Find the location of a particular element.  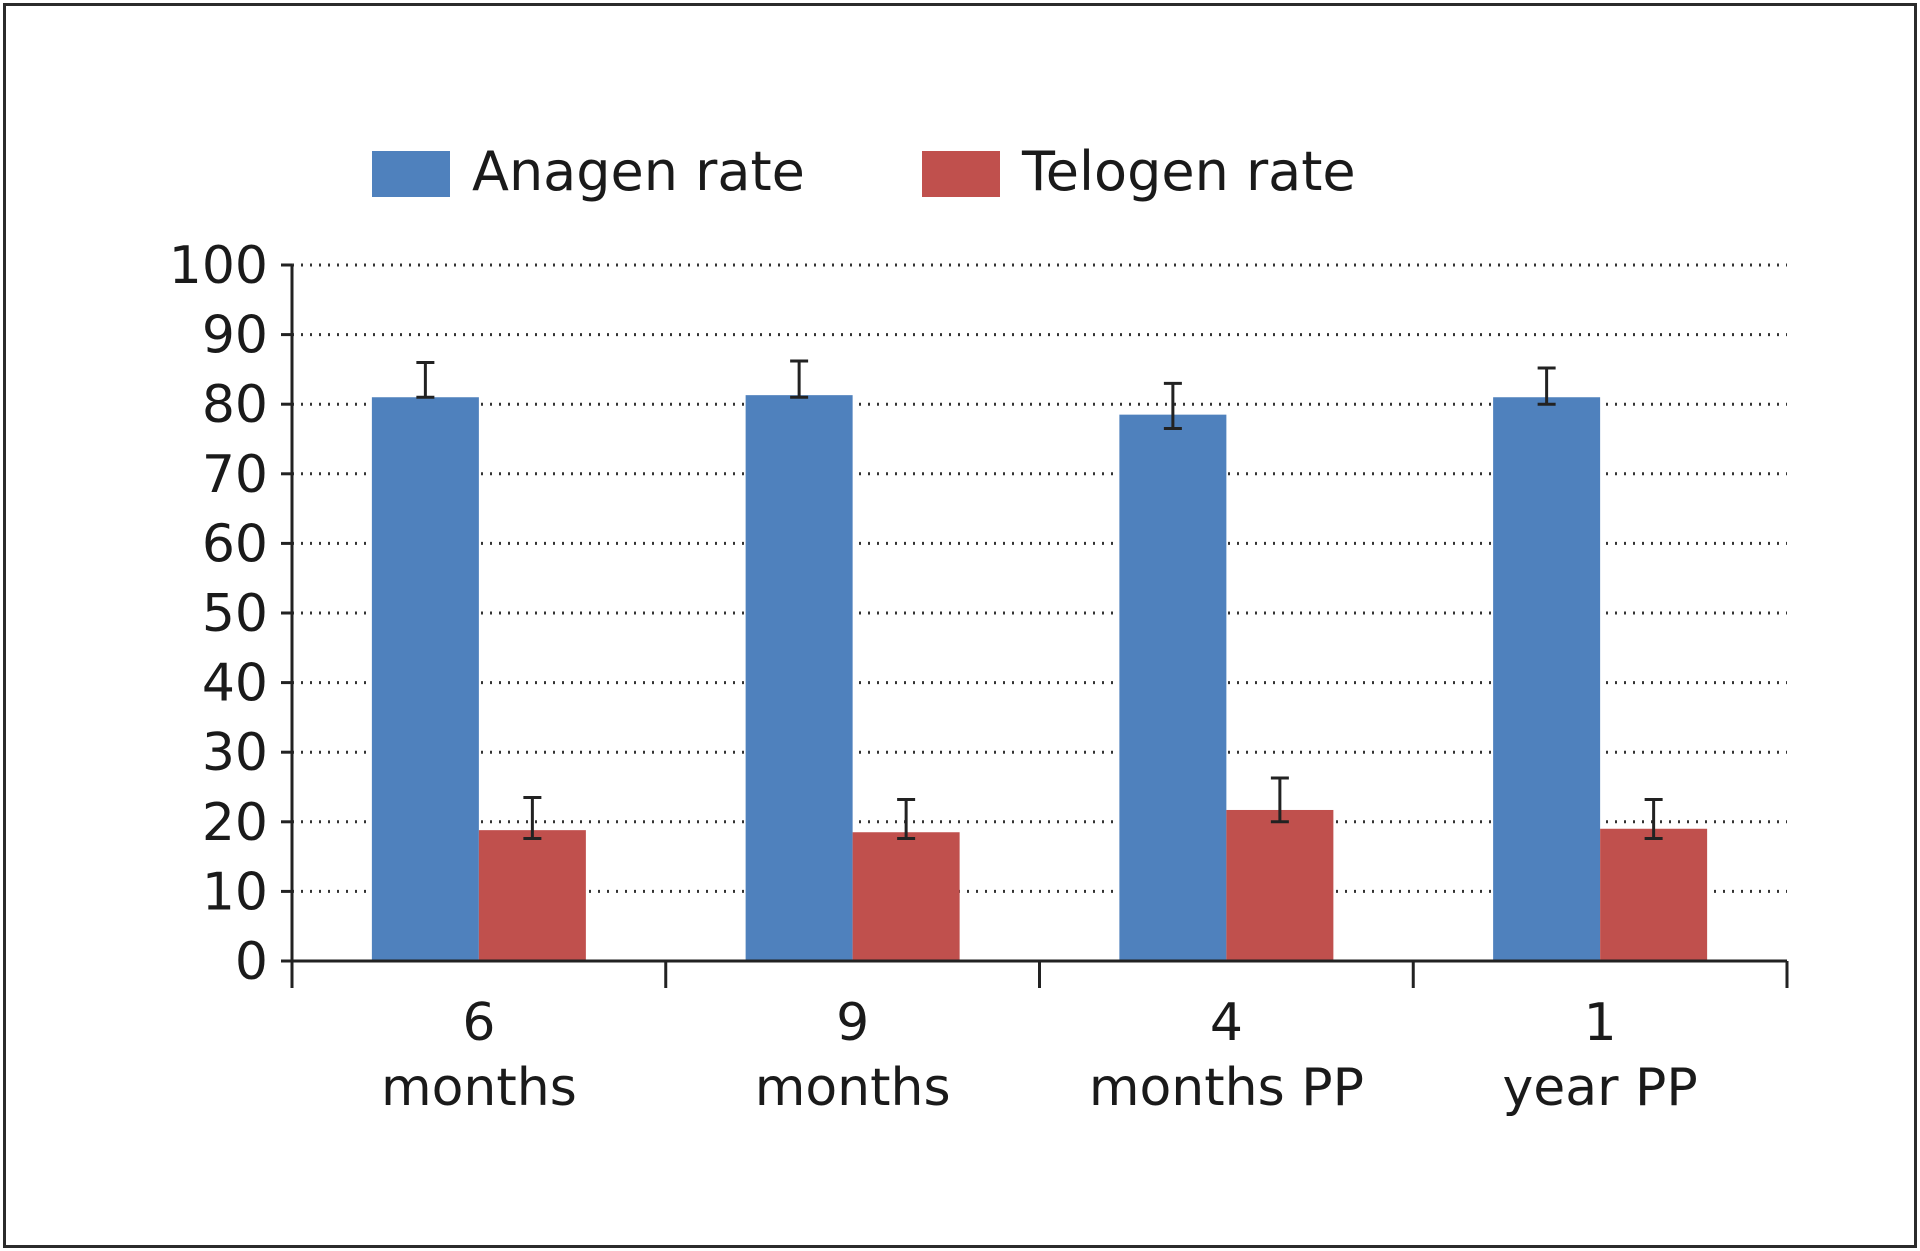

y-tick-label: 70 is located at coordinates (235, 475).